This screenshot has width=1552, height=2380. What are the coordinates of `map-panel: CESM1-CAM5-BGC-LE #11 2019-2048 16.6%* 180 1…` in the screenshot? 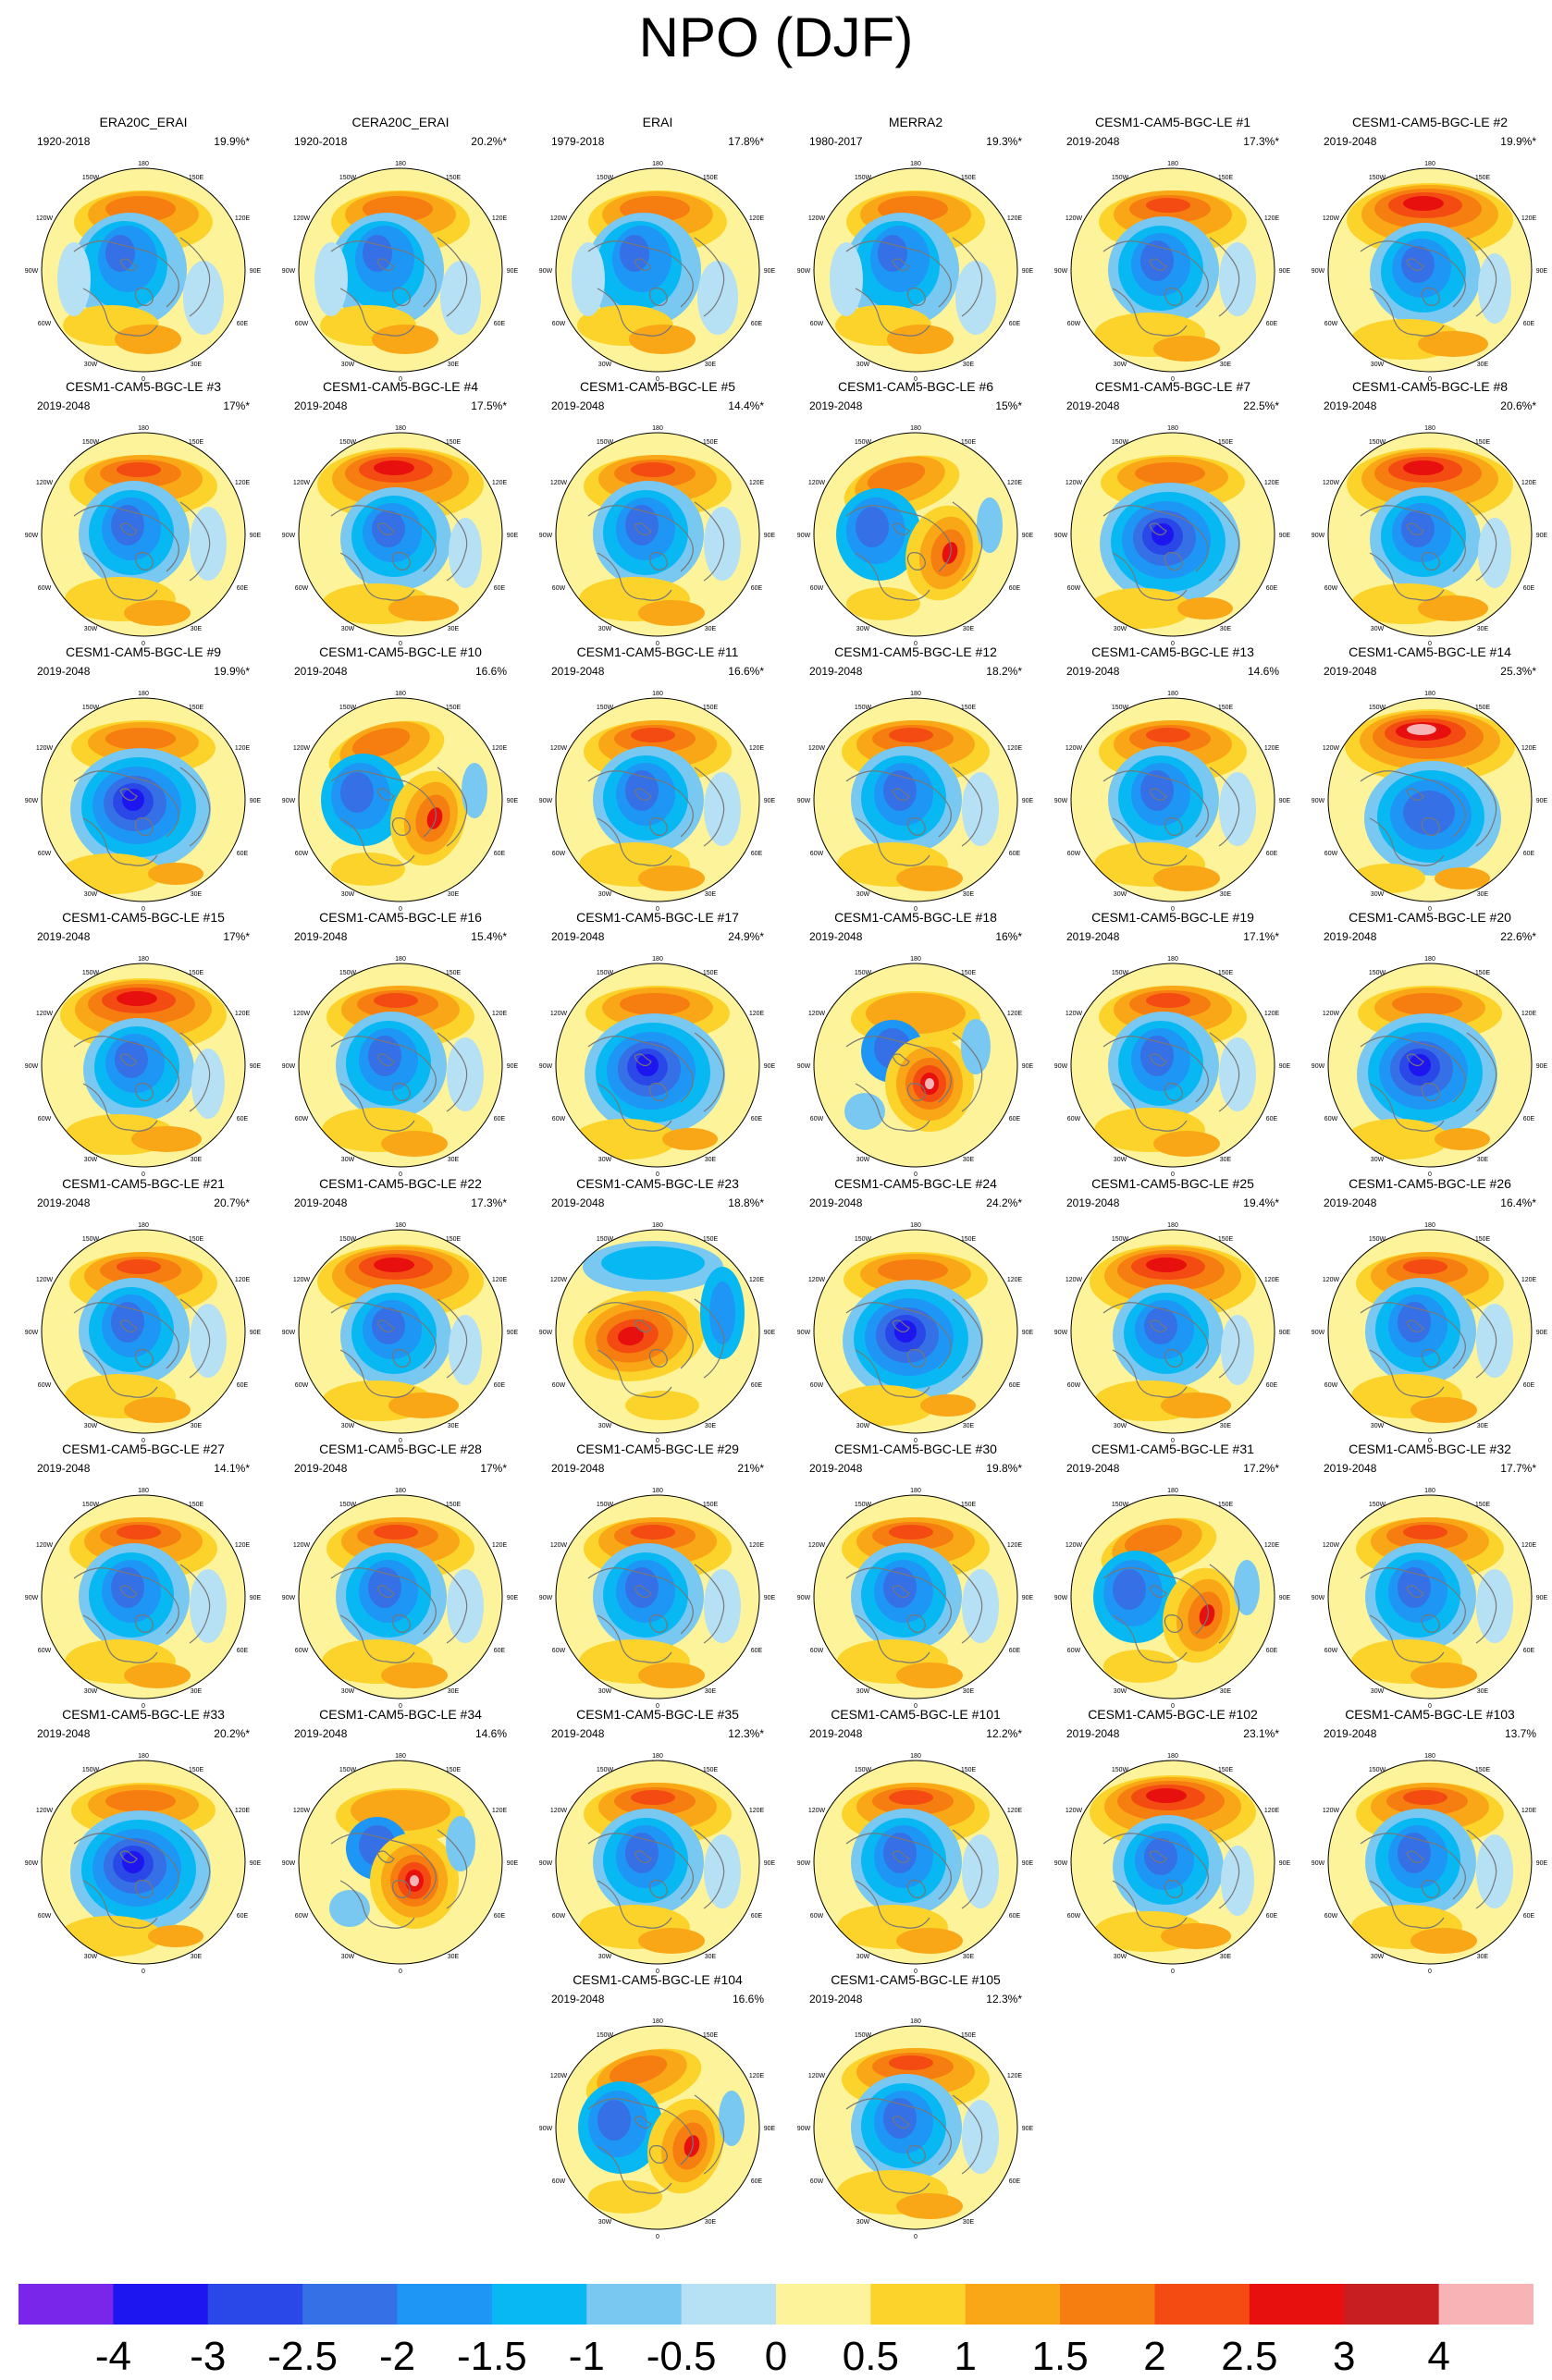 It's located at (657, 778).